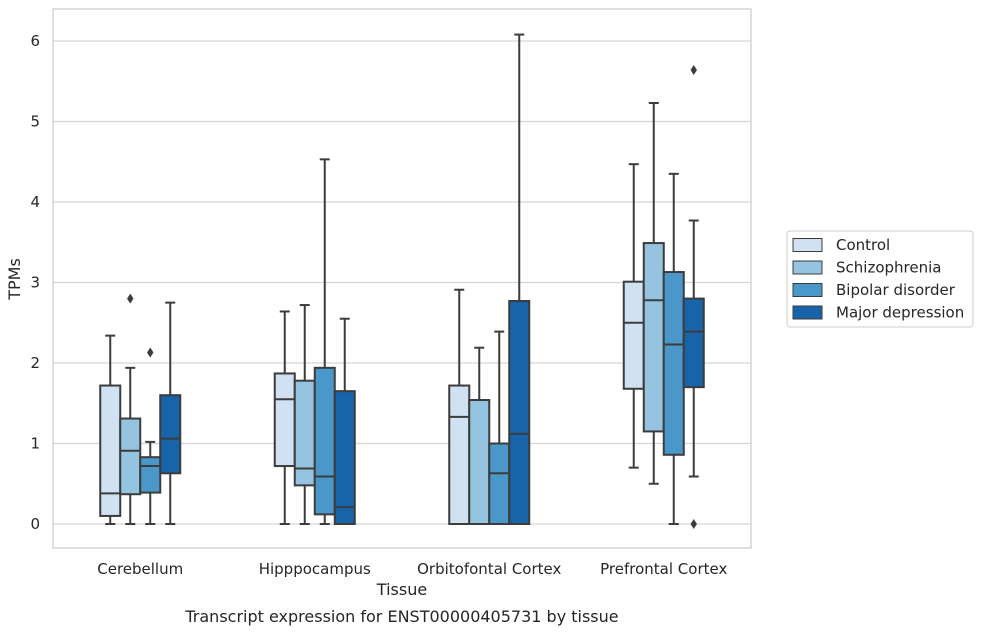 This screenshot has height=634, width=983. I want to click on x-tick-label: Prefrontal Cortex, so click(663, 569).